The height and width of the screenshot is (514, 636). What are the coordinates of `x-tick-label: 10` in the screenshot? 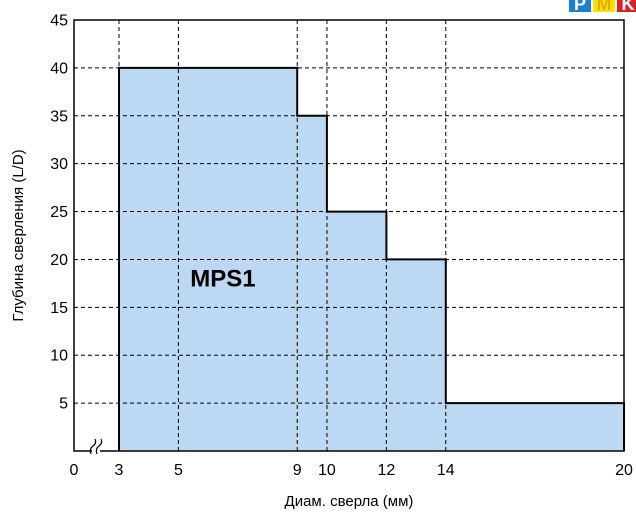 It's located at (327, 470).